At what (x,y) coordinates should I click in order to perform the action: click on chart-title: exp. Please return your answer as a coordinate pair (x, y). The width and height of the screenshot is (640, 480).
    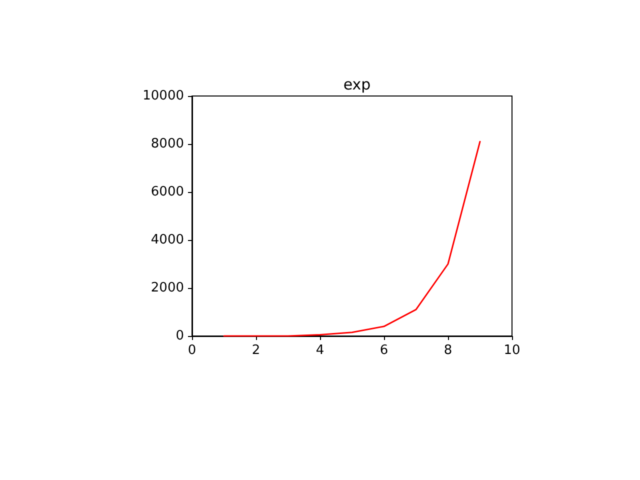
    Looking at the image, I should click on (357, 85).